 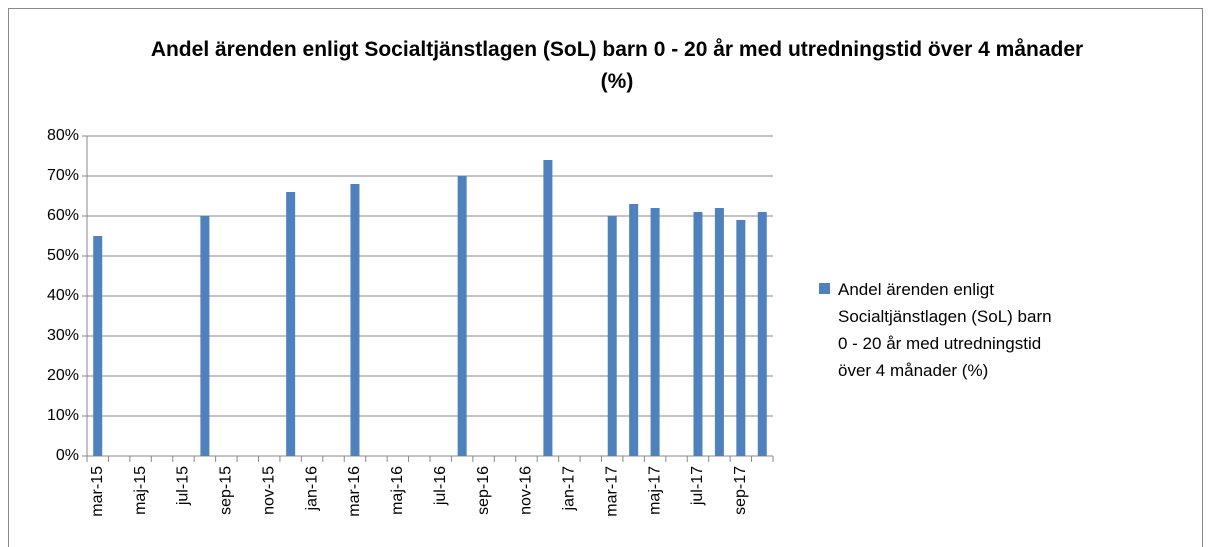 I want to click on x-tick-label: mar-15, so click(x=97, y=491).